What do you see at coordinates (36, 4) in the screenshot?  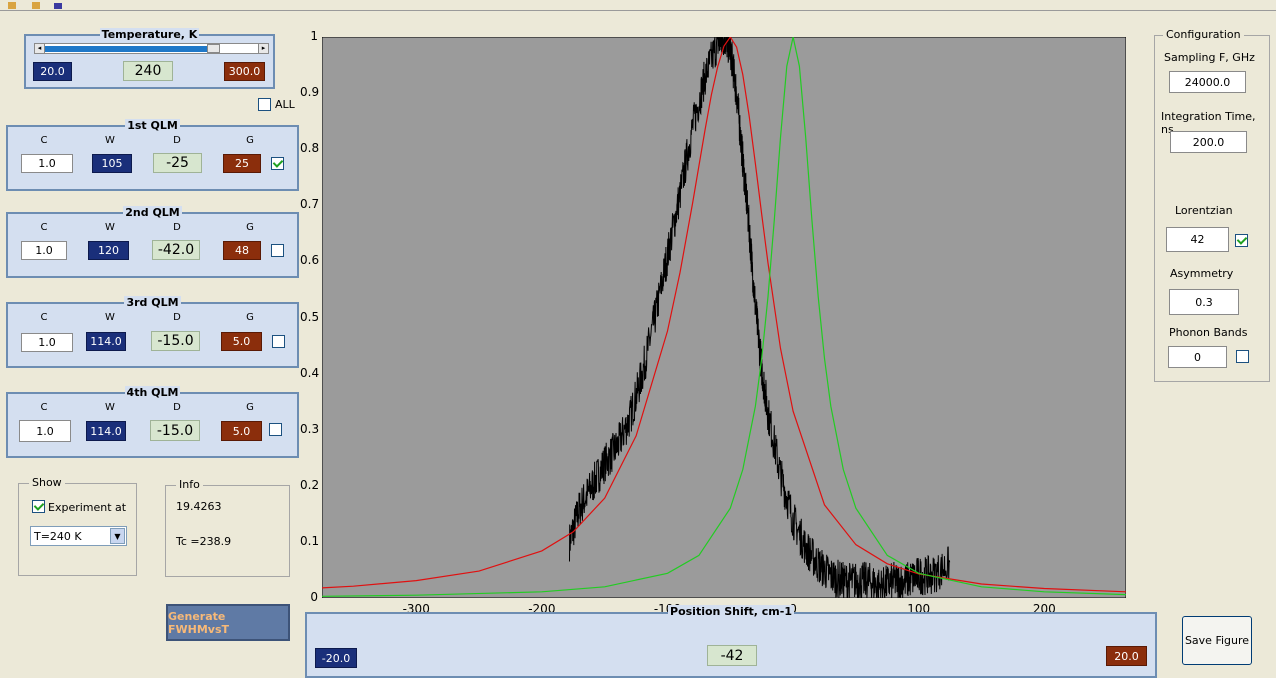 I see `zoom-out-icon` at bounding box center [36, 4].